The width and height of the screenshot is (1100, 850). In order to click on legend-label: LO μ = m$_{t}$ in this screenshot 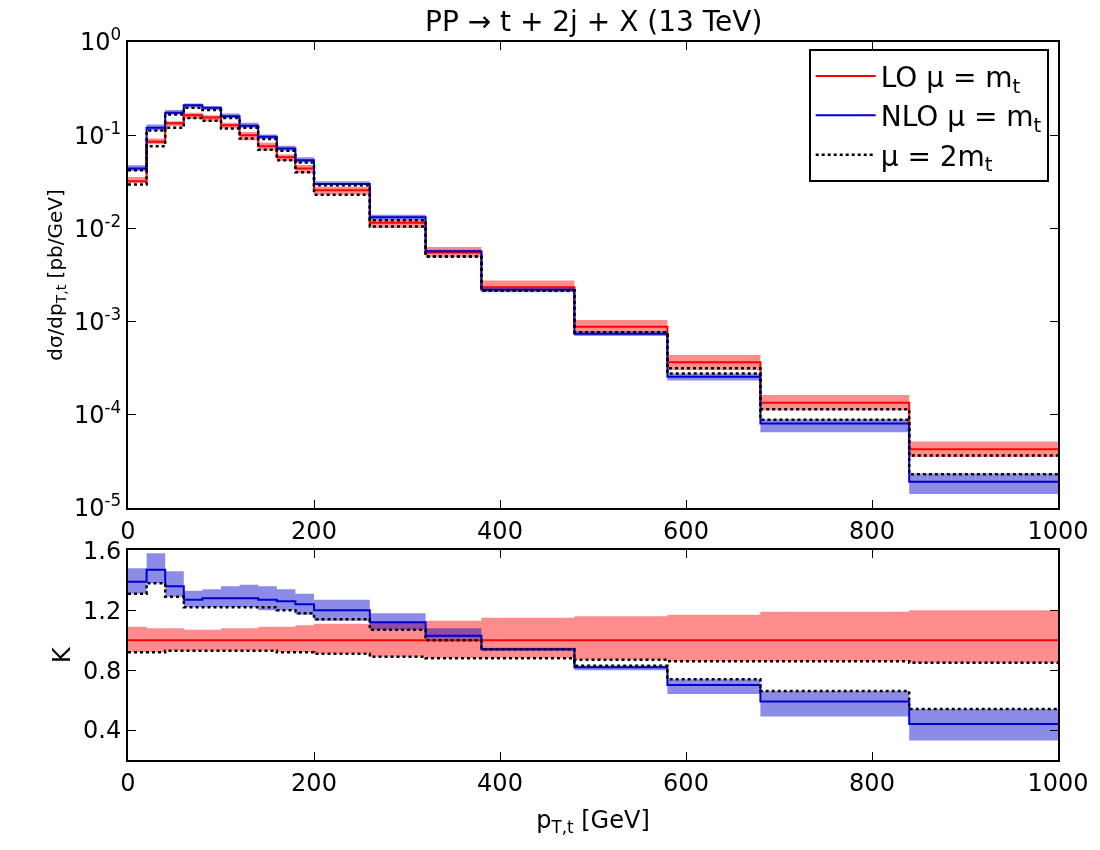, I will do `click(950, 79)`.